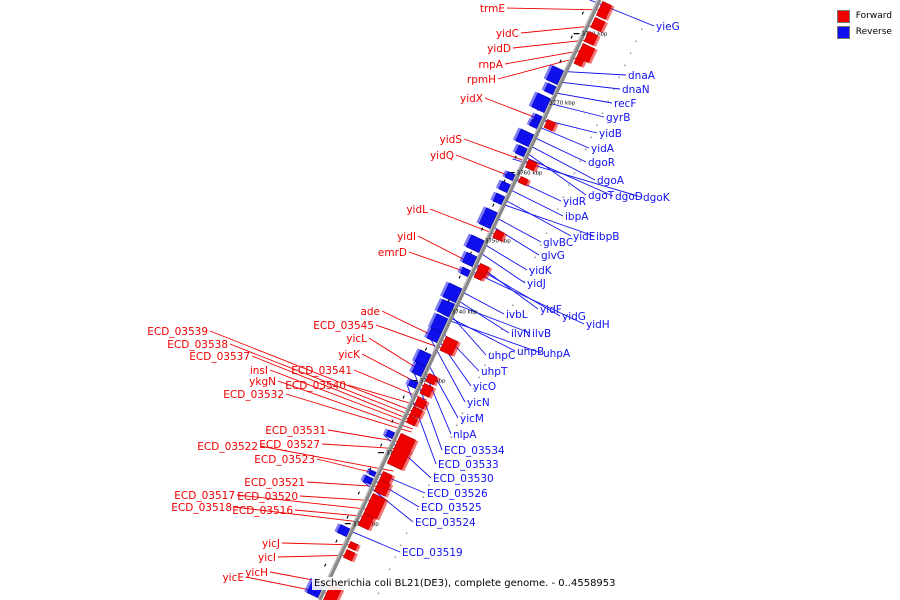 This screenshot has height=600, width=900. What do you see at coordinates (262, 382) in the screenshot?
I see `forward-gene-label: ykgN` at bounding box center [262, 382].